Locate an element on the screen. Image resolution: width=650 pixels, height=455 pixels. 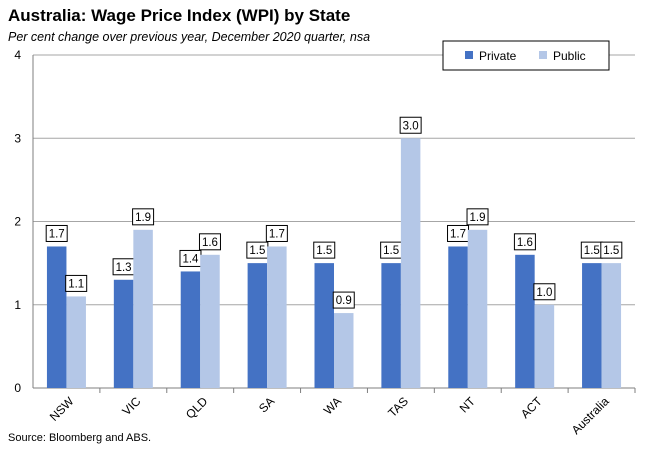
data-label: 0.9 is located at coordinates (344, 301).